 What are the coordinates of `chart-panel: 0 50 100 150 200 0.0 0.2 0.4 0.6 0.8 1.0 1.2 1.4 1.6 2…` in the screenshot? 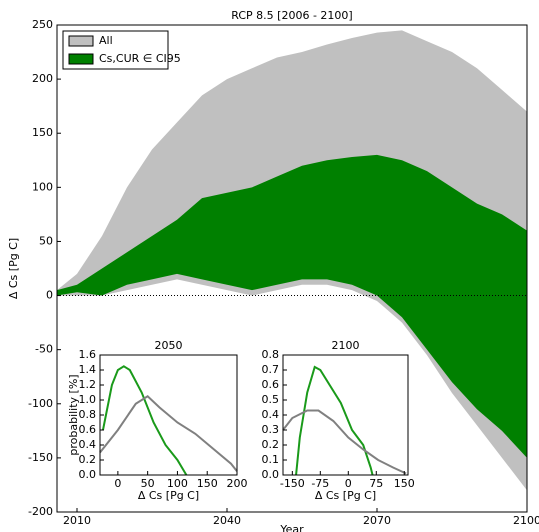 It's located at (157, 420).